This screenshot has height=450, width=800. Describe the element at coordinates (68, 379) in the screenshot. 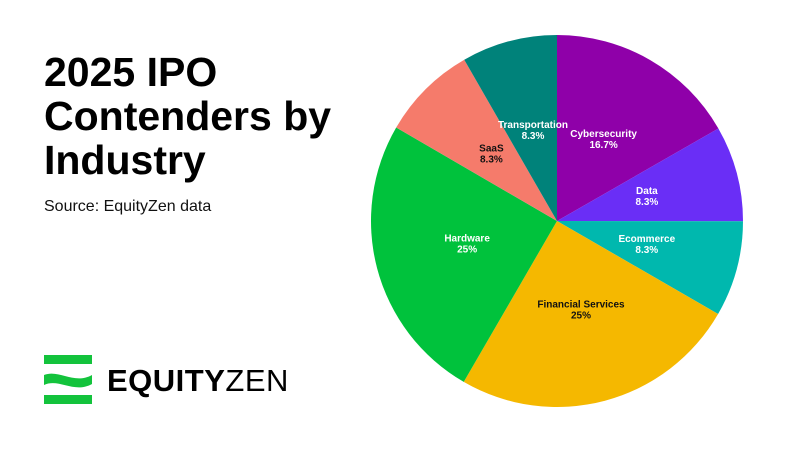

I see `logo-icon` at that location.